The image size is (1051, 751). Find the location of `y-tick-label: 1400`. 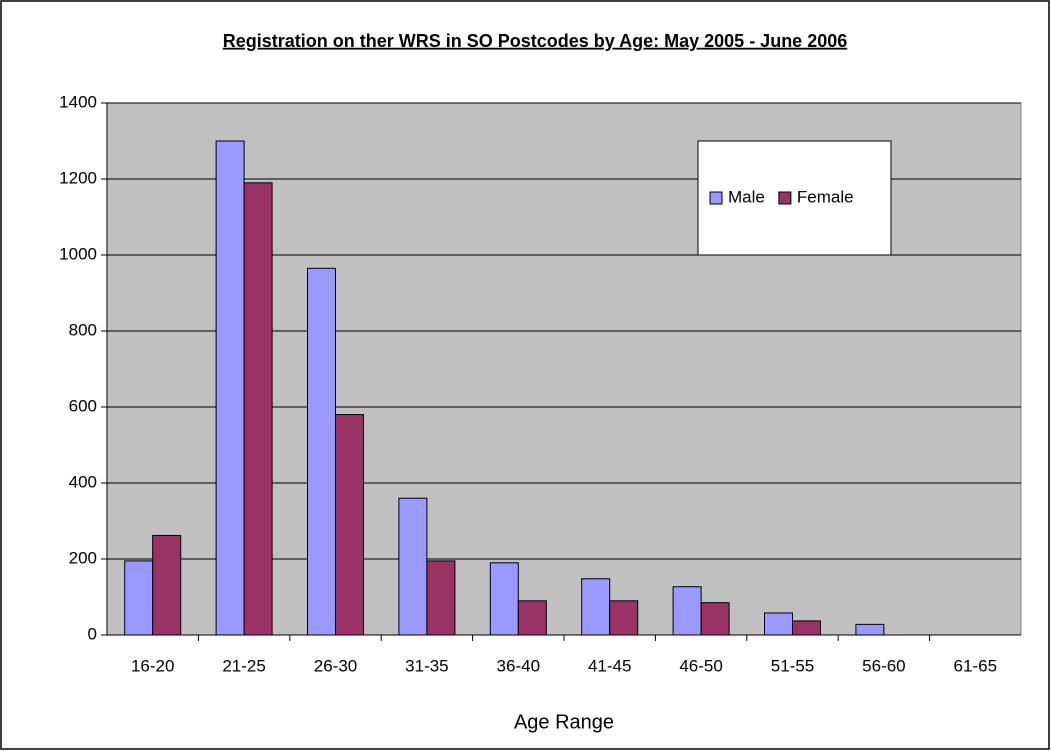

y-tick-label: 1400 is located at coordinates (78, 101).